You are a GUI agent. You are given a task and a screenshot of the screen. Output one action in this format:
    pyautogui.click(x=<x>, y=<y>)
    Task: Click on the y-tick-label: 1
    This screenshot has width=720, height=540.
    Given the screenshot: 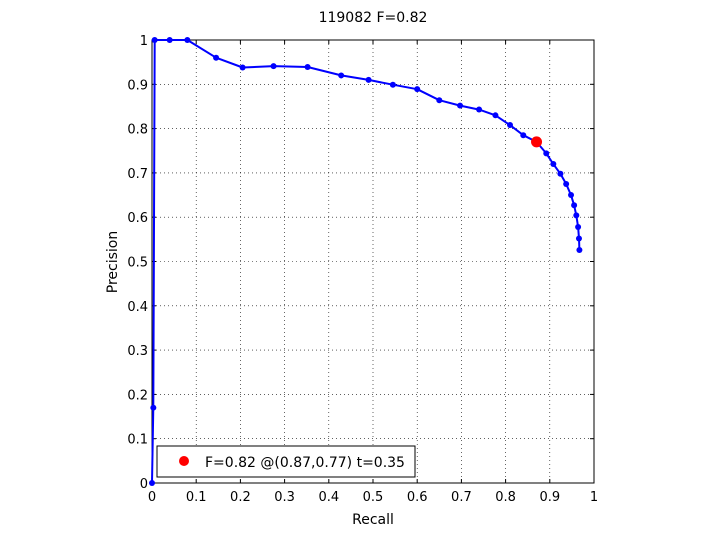 What is the action you would take?
    pyautogui.click(x=144, y=41)
    